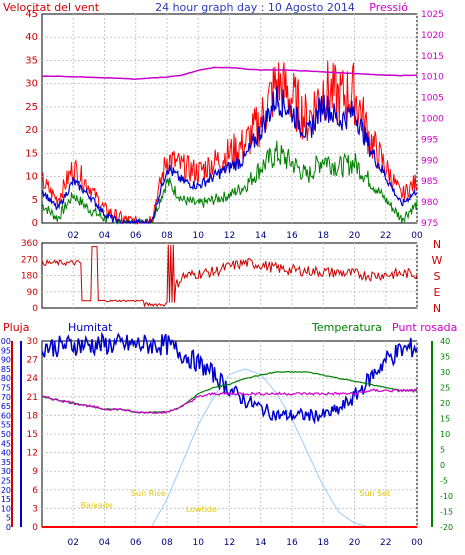  What do you see at coordinates (35, 509) in the screenshot?
I see `y-tick-label: 3` at bounding box center [35, 509].